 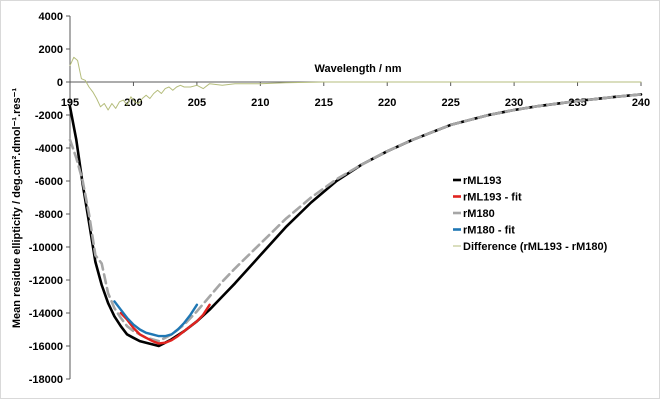 I want to click on series-line-difference-rml193-rm180, so click(x=355, y=83).